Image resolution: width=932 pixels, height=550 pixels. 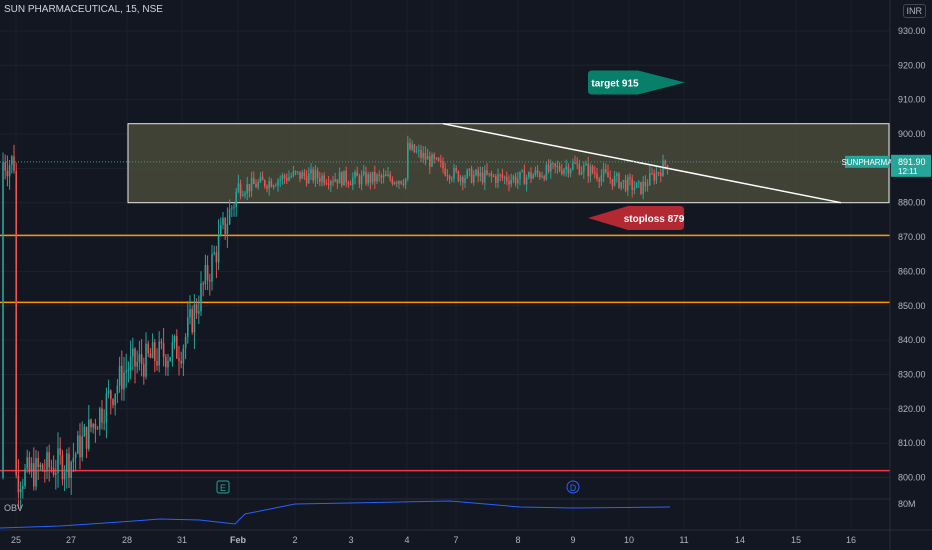 I want to click on target-callout, so click(x=636, y=82).